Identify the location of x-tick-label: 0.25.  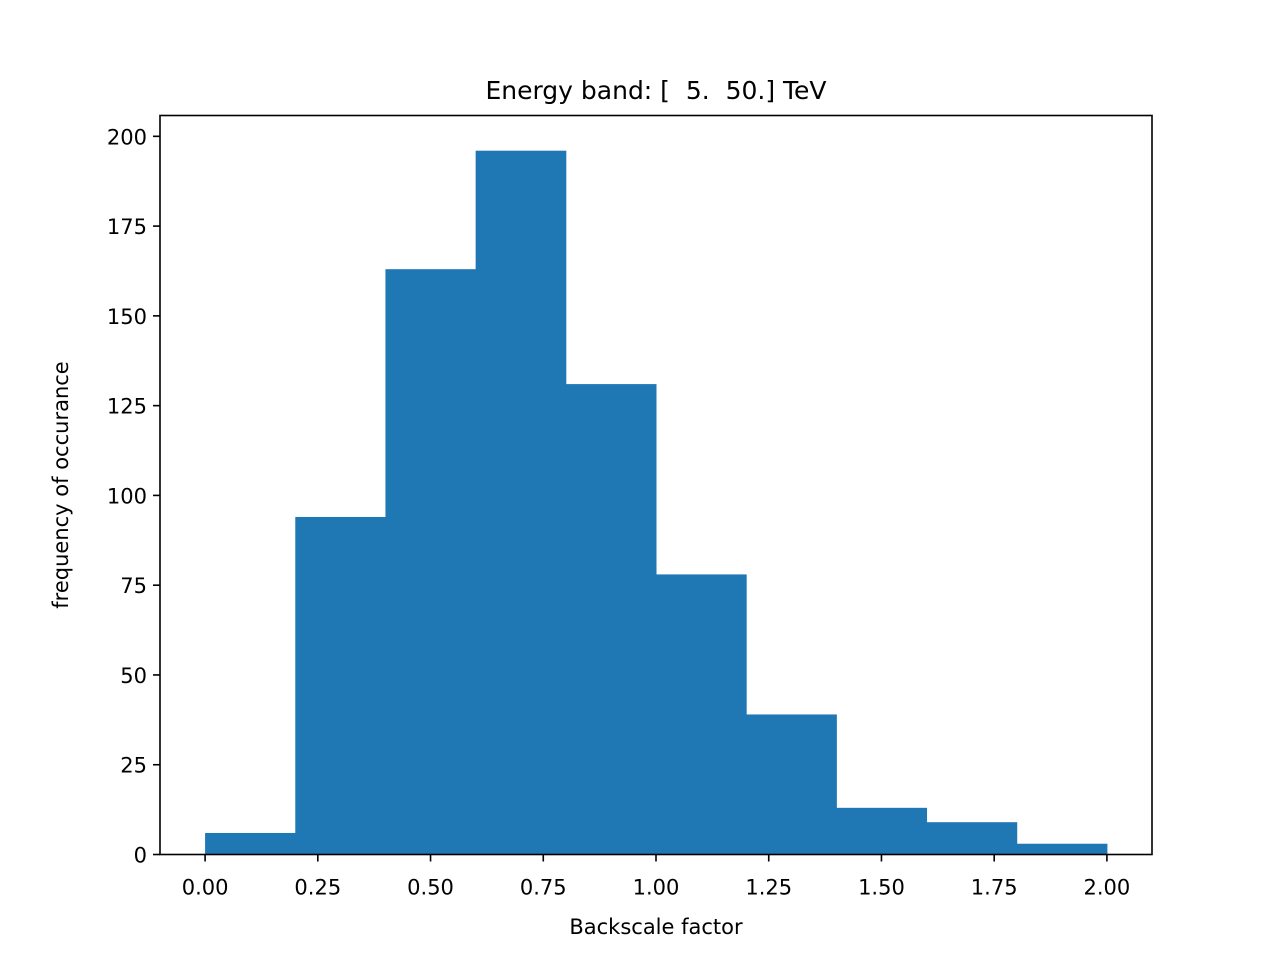
(317, 888).